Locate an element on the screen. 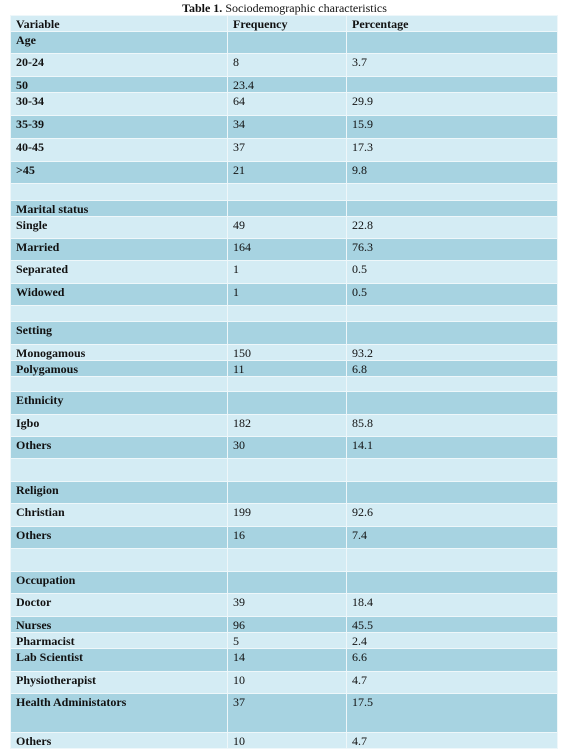  table-cell: 93.2 is located at coordinates (452, 352).